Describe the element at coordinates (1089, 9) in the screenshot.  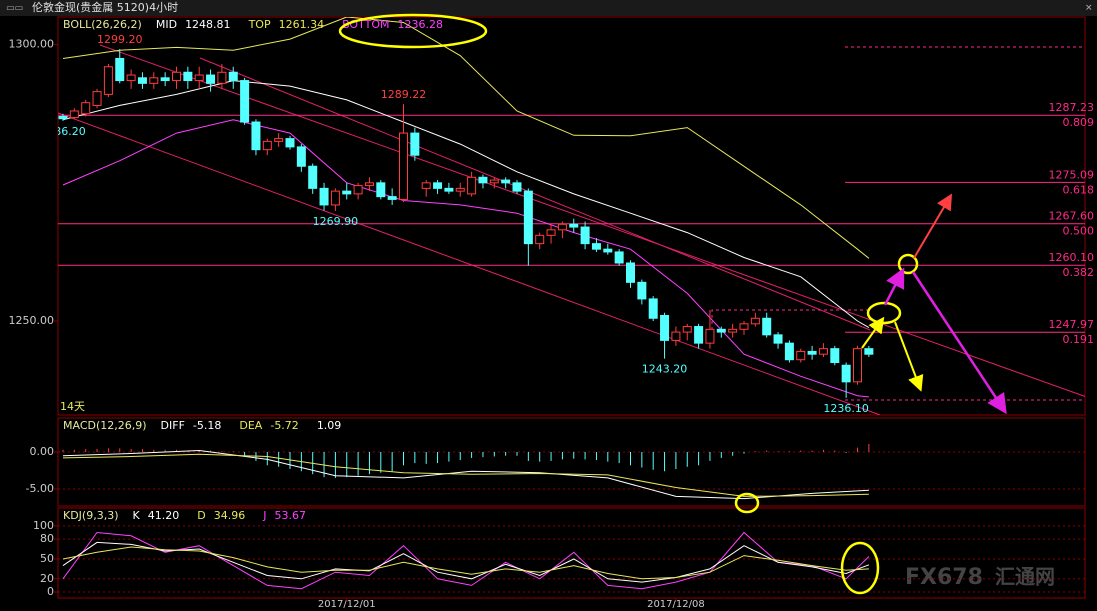
I see `close-icon: ✕` at that location.